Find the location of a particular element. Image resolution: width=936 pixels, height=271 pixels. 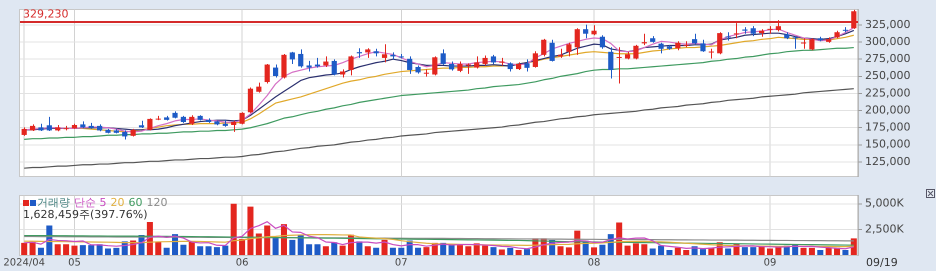

y-tick-label: 275,000 is located at coordinates (887, 59).